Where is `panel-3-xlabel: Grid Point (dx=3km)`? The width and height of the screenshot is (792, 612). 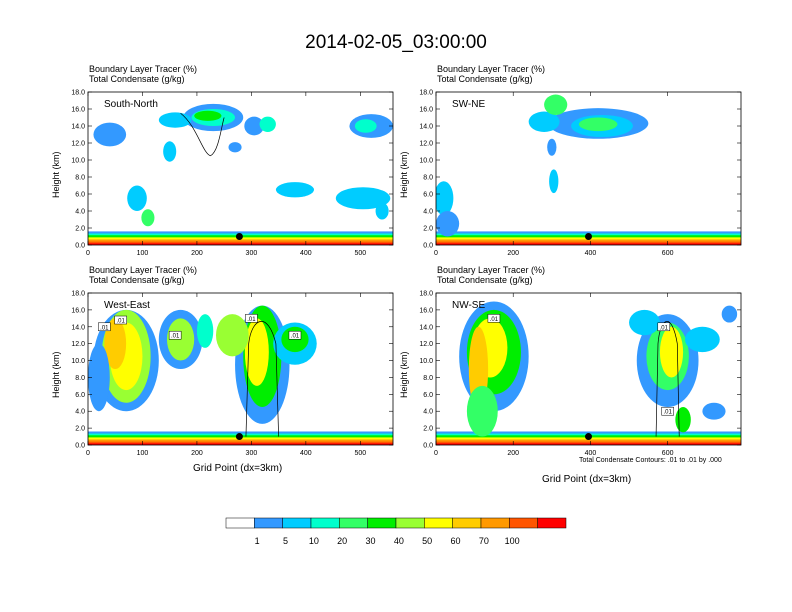
panel-3-xlabel: Grid Point (dx=3km) is located at coordinates (238, 468).